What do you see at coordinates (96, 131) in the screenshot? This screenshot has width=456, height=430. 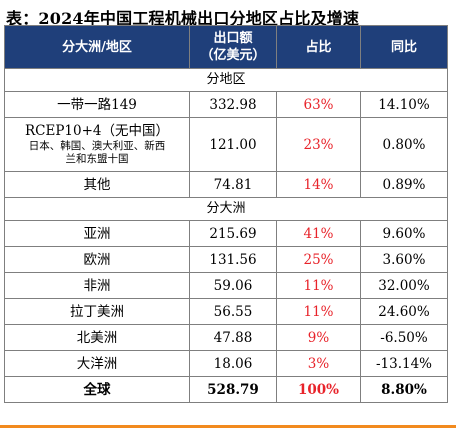 I see `region-name-main: RCEP10+4（无中国）` at bounding box center [96, 131].